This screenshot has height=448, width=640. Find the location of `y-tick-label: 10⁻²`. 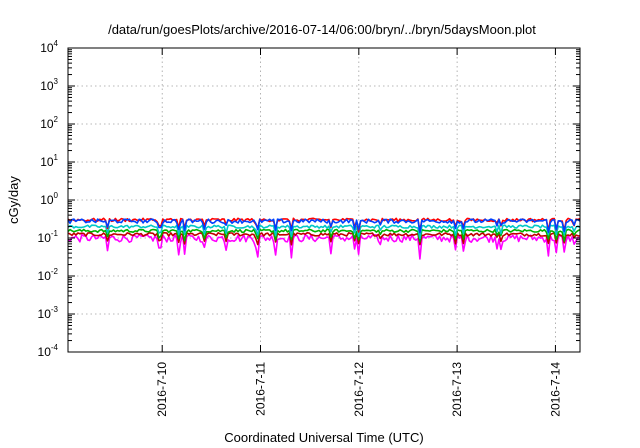

y-tick-label: 10⁻² is located at coordinates (48, 275).